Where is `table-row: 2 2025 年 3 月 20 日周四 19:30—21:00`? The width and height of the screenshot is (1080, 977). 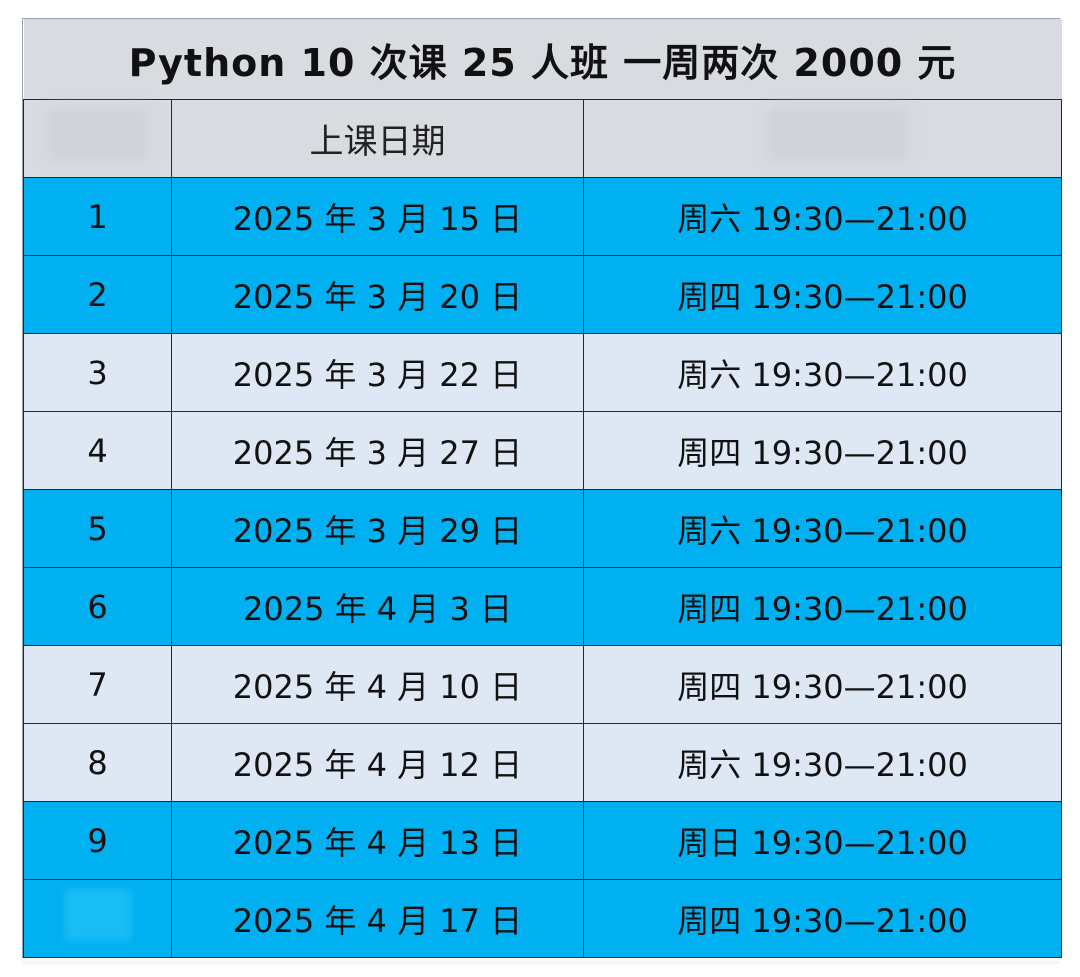 table-row: 2 2025 年 3 月 20 日周四 19:30—21:00 is located at coordinates (543, 294).